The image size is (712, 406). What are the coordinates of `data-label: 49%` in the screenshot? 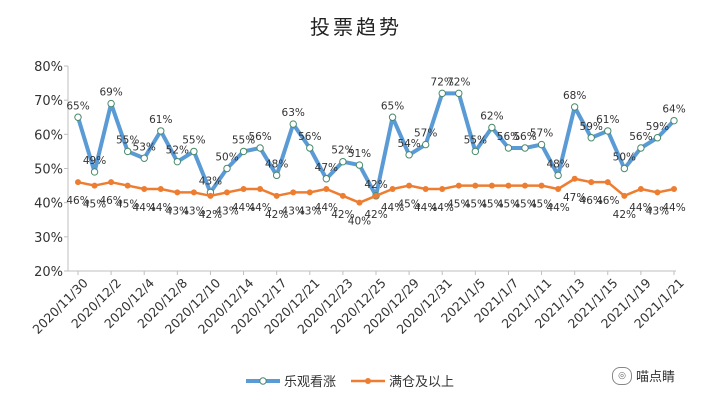 It's located at (94, 161).